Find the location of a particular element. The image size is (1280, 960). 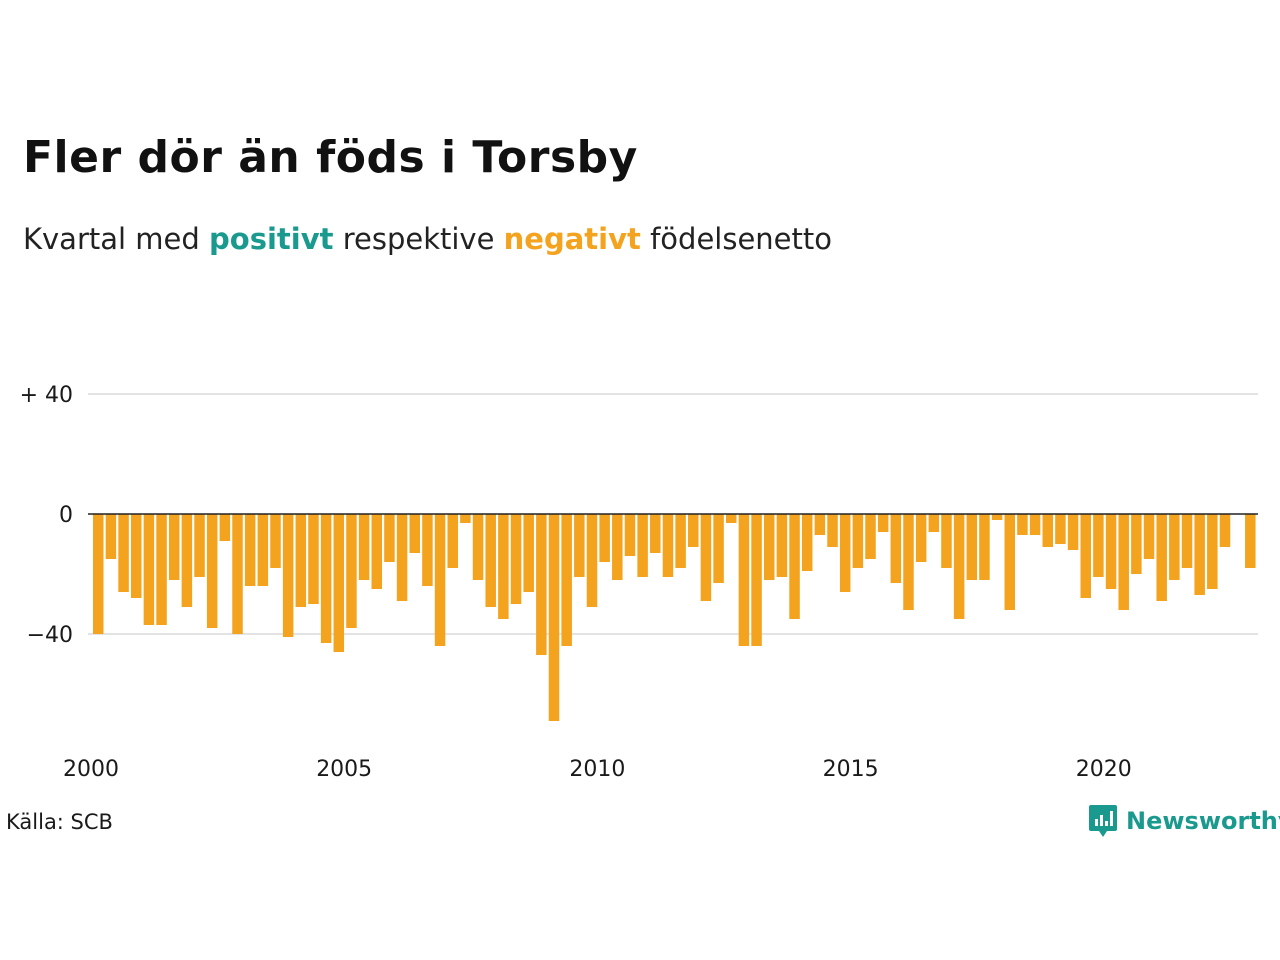

x-tick-label: 2020 is located at coordinates (1104, 769).